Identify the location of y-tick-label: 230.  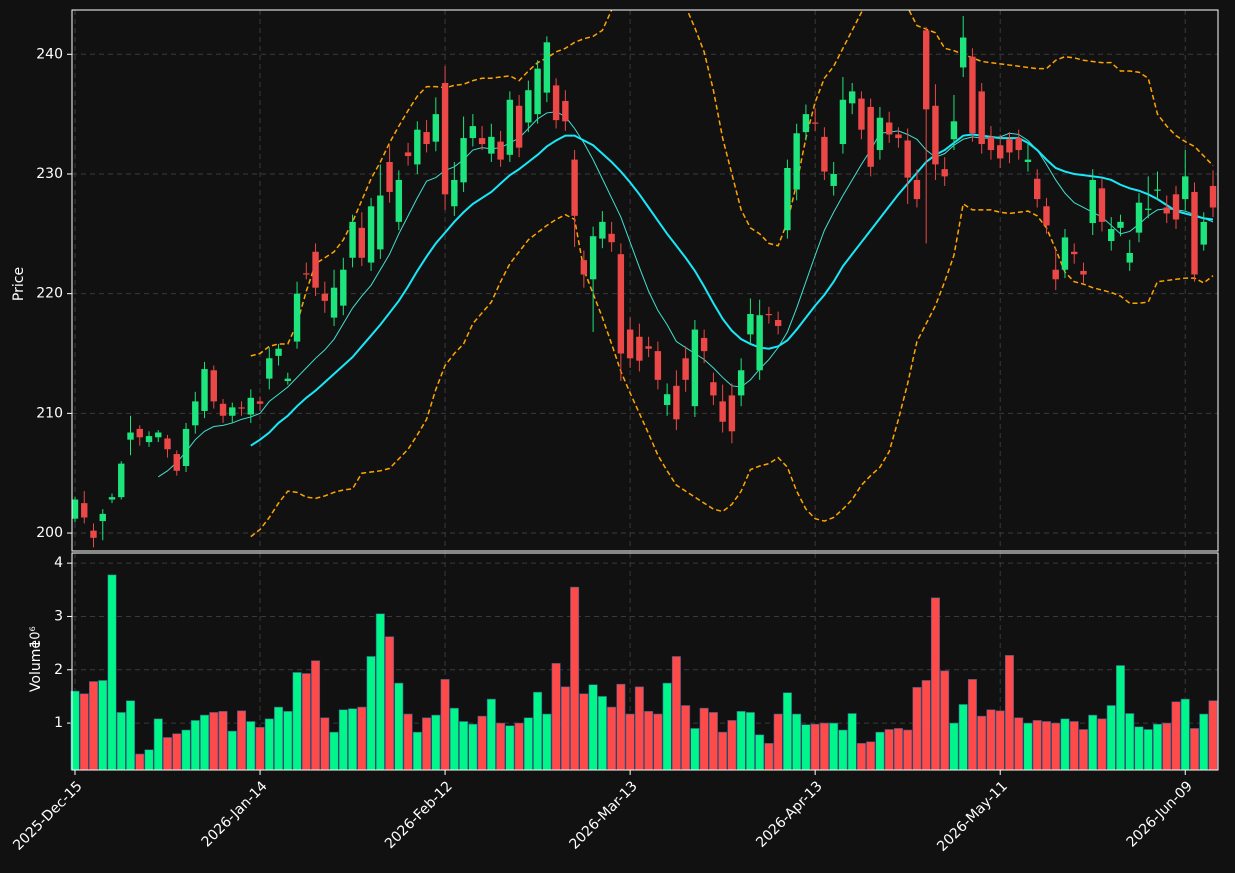
(49, 174).